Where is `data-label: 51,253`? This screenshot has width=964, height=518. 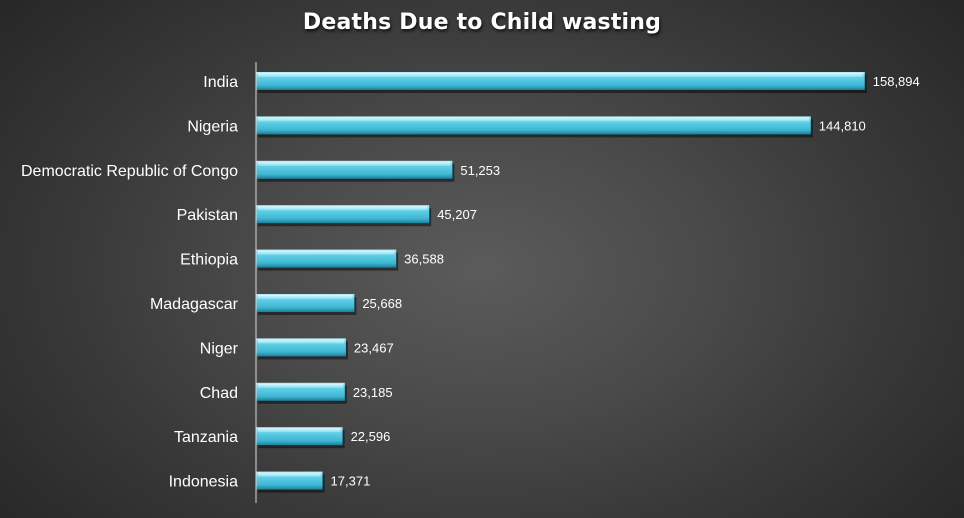 data-label: 51,253 is located at coordinates (480, 170).